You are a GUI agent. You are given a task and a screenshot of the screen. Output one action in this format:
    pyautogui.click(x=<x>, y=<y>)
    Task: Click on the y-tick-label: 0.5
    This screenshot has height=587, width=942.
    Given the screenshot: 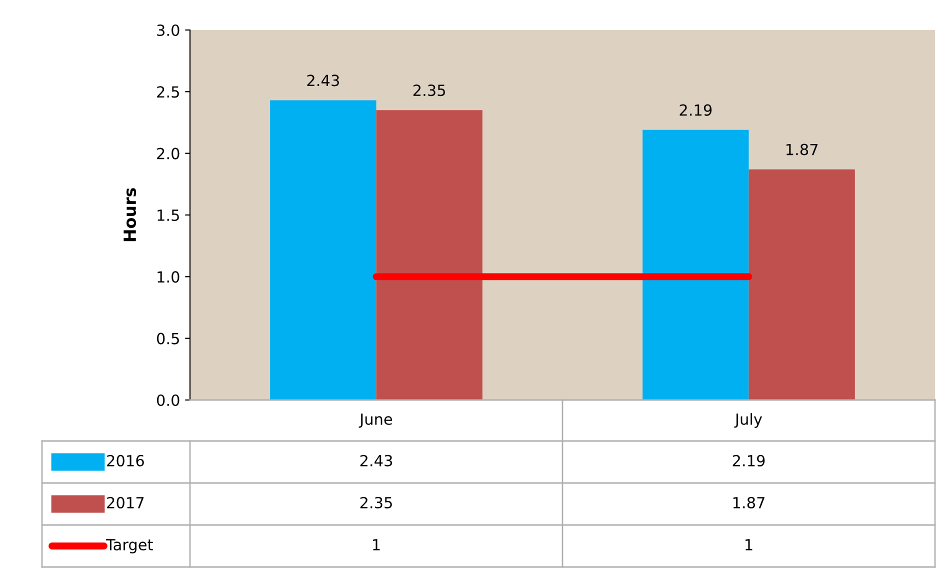 What is the action you would take?
    pyautogui.click(x=167, y=338)
    